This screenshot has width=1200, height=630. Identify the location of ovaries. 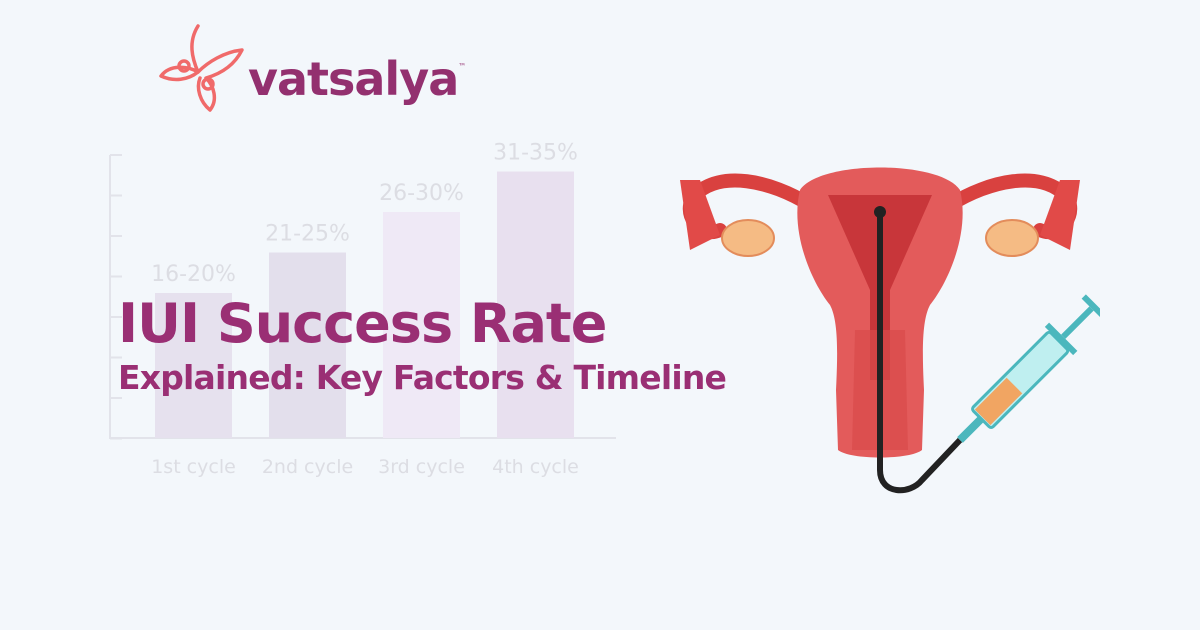
(880, 238).